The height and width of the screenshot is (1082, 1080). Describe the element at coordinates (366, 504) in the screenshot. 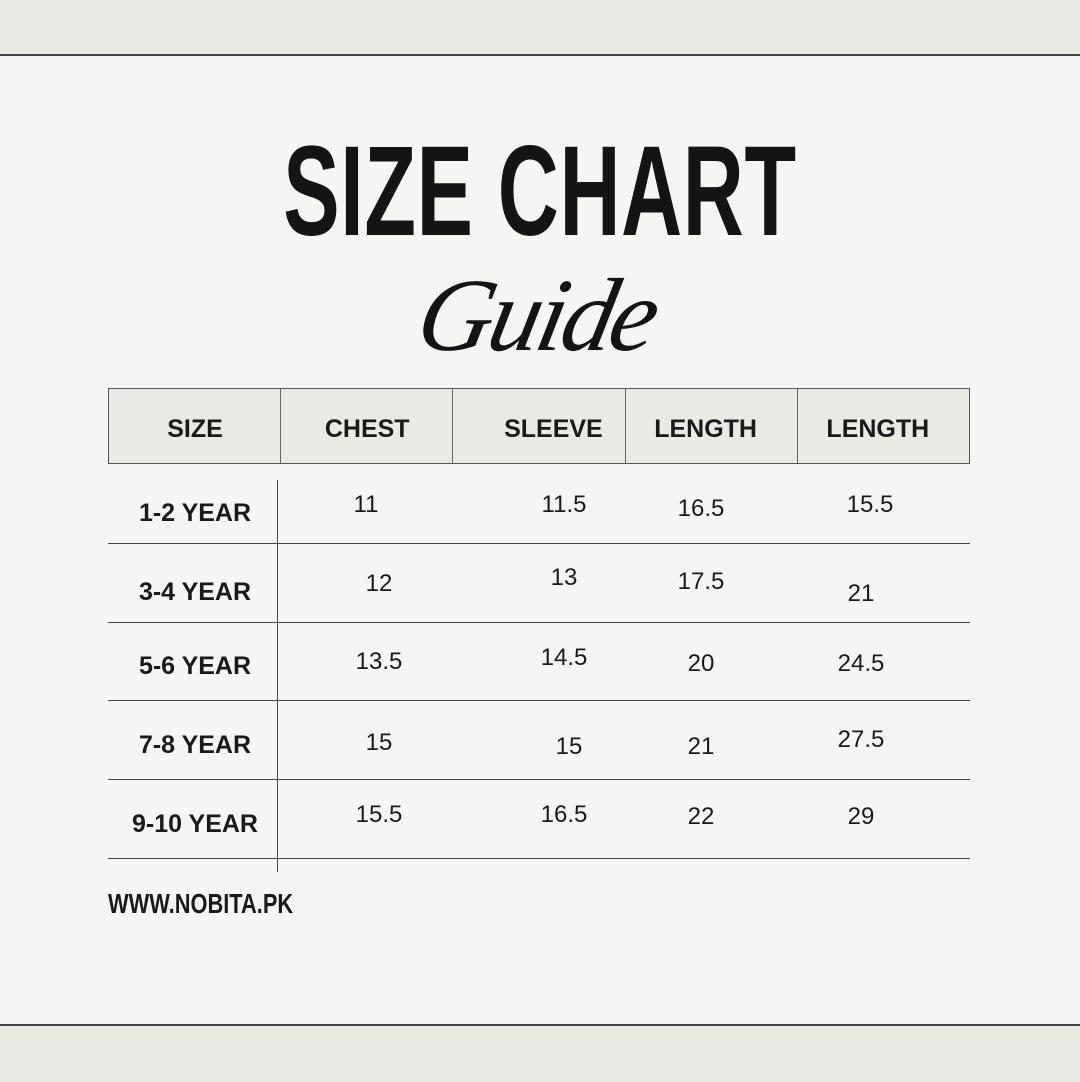

I see `table-cell: 11` at that location.